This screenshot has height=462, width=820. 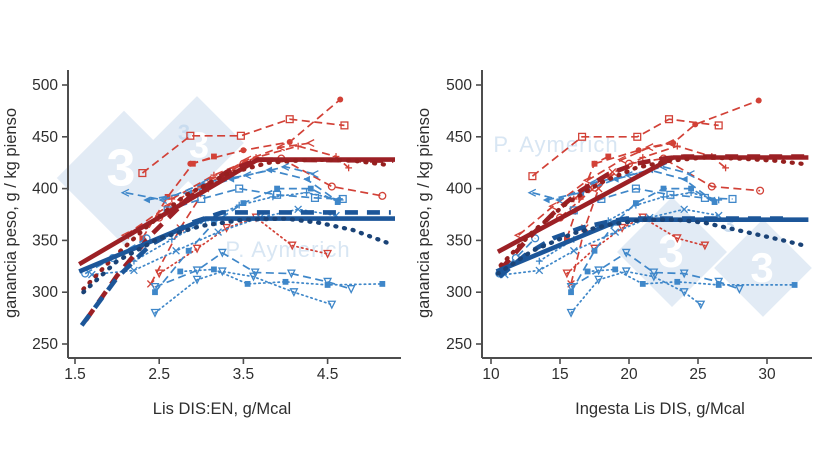 I want to click on x-tick-label: 10, so click(x=491, y=374).